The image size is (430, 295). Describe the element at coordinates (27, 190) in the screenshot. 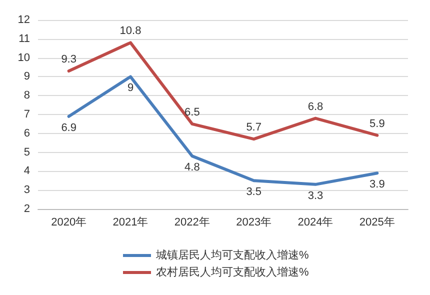

I see `y-tick-label: 3` at that location.